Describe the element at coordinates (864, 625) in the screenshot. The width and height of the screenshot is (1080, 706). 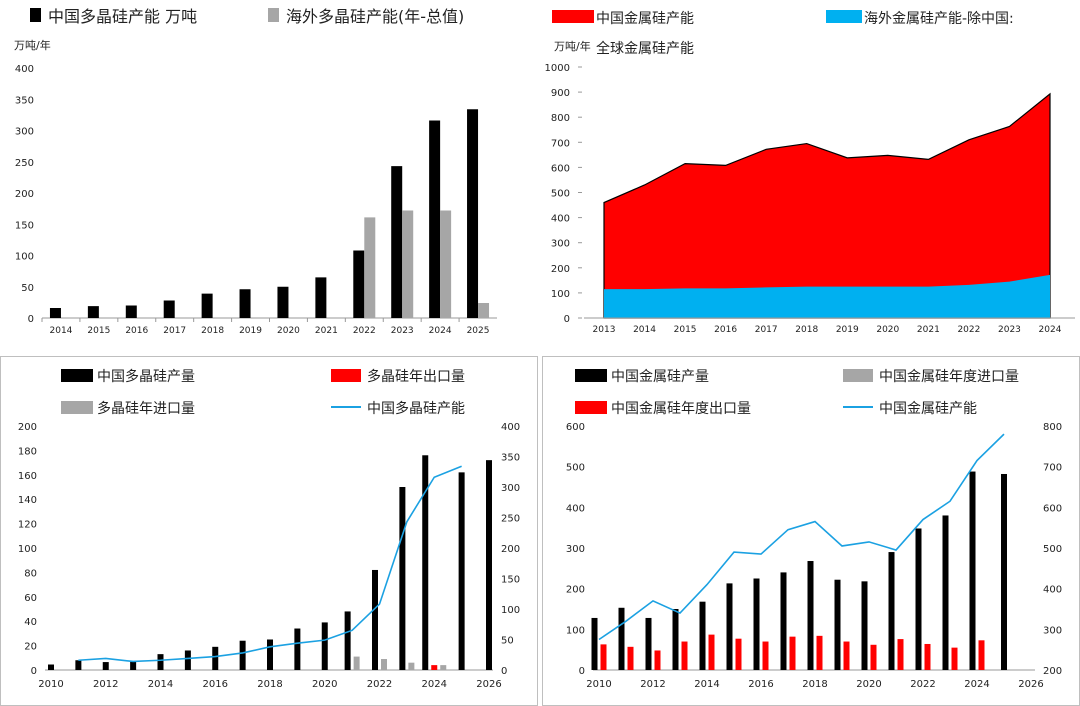
I see `bar-0-2020` at that location.